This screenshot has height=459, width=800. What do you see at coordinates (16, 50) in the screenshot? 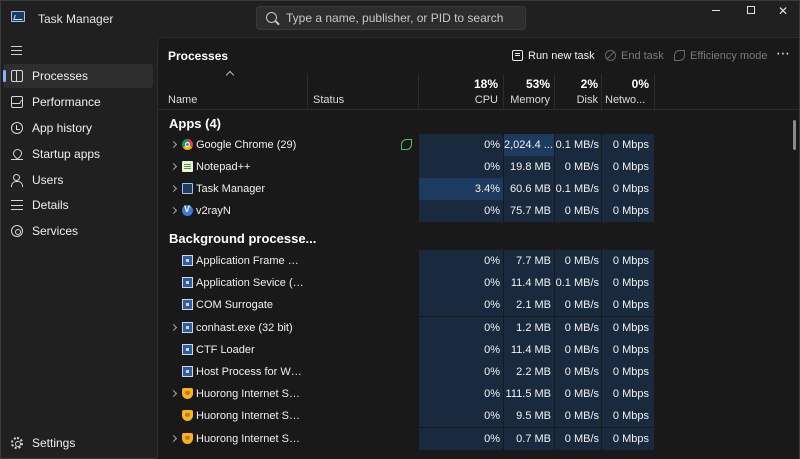
I see `hamburger-menu-icon` at bounding box center [16, 50].